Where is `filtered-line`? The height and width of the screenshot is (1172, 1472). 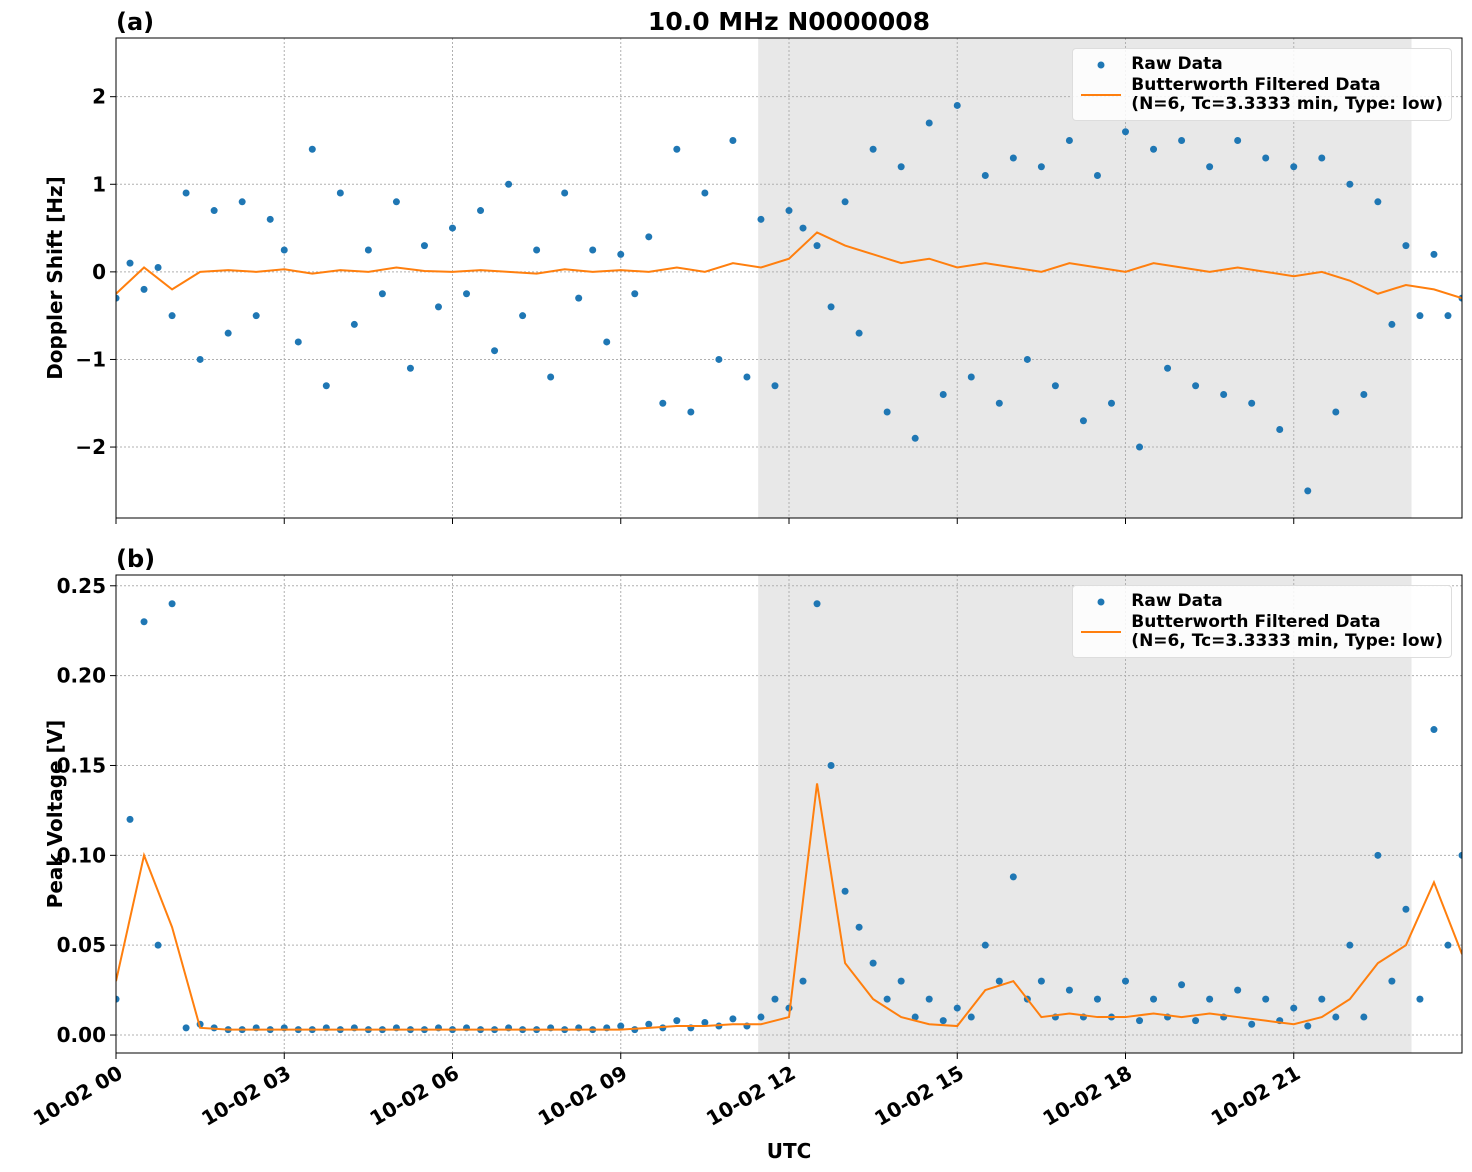 filtered-line is located at coordinates (789, 265).